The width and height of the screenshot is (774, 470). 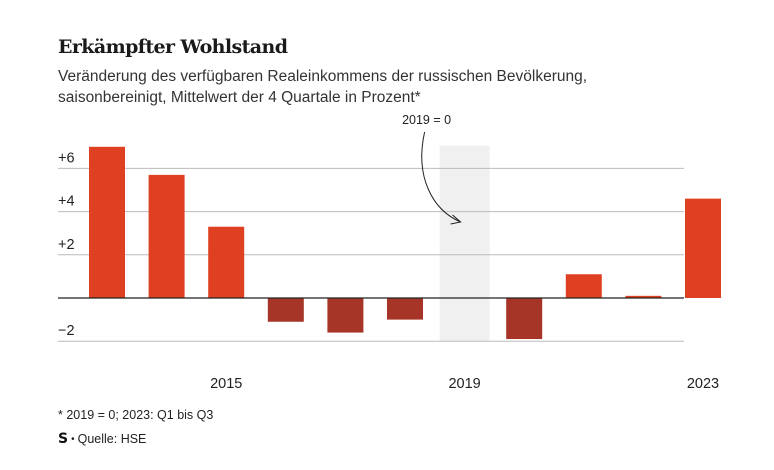 What do you see at coordinates (464, 384) in the screenshot?
I see `x-tick-label: 2019` at bounding box center [464, 384].